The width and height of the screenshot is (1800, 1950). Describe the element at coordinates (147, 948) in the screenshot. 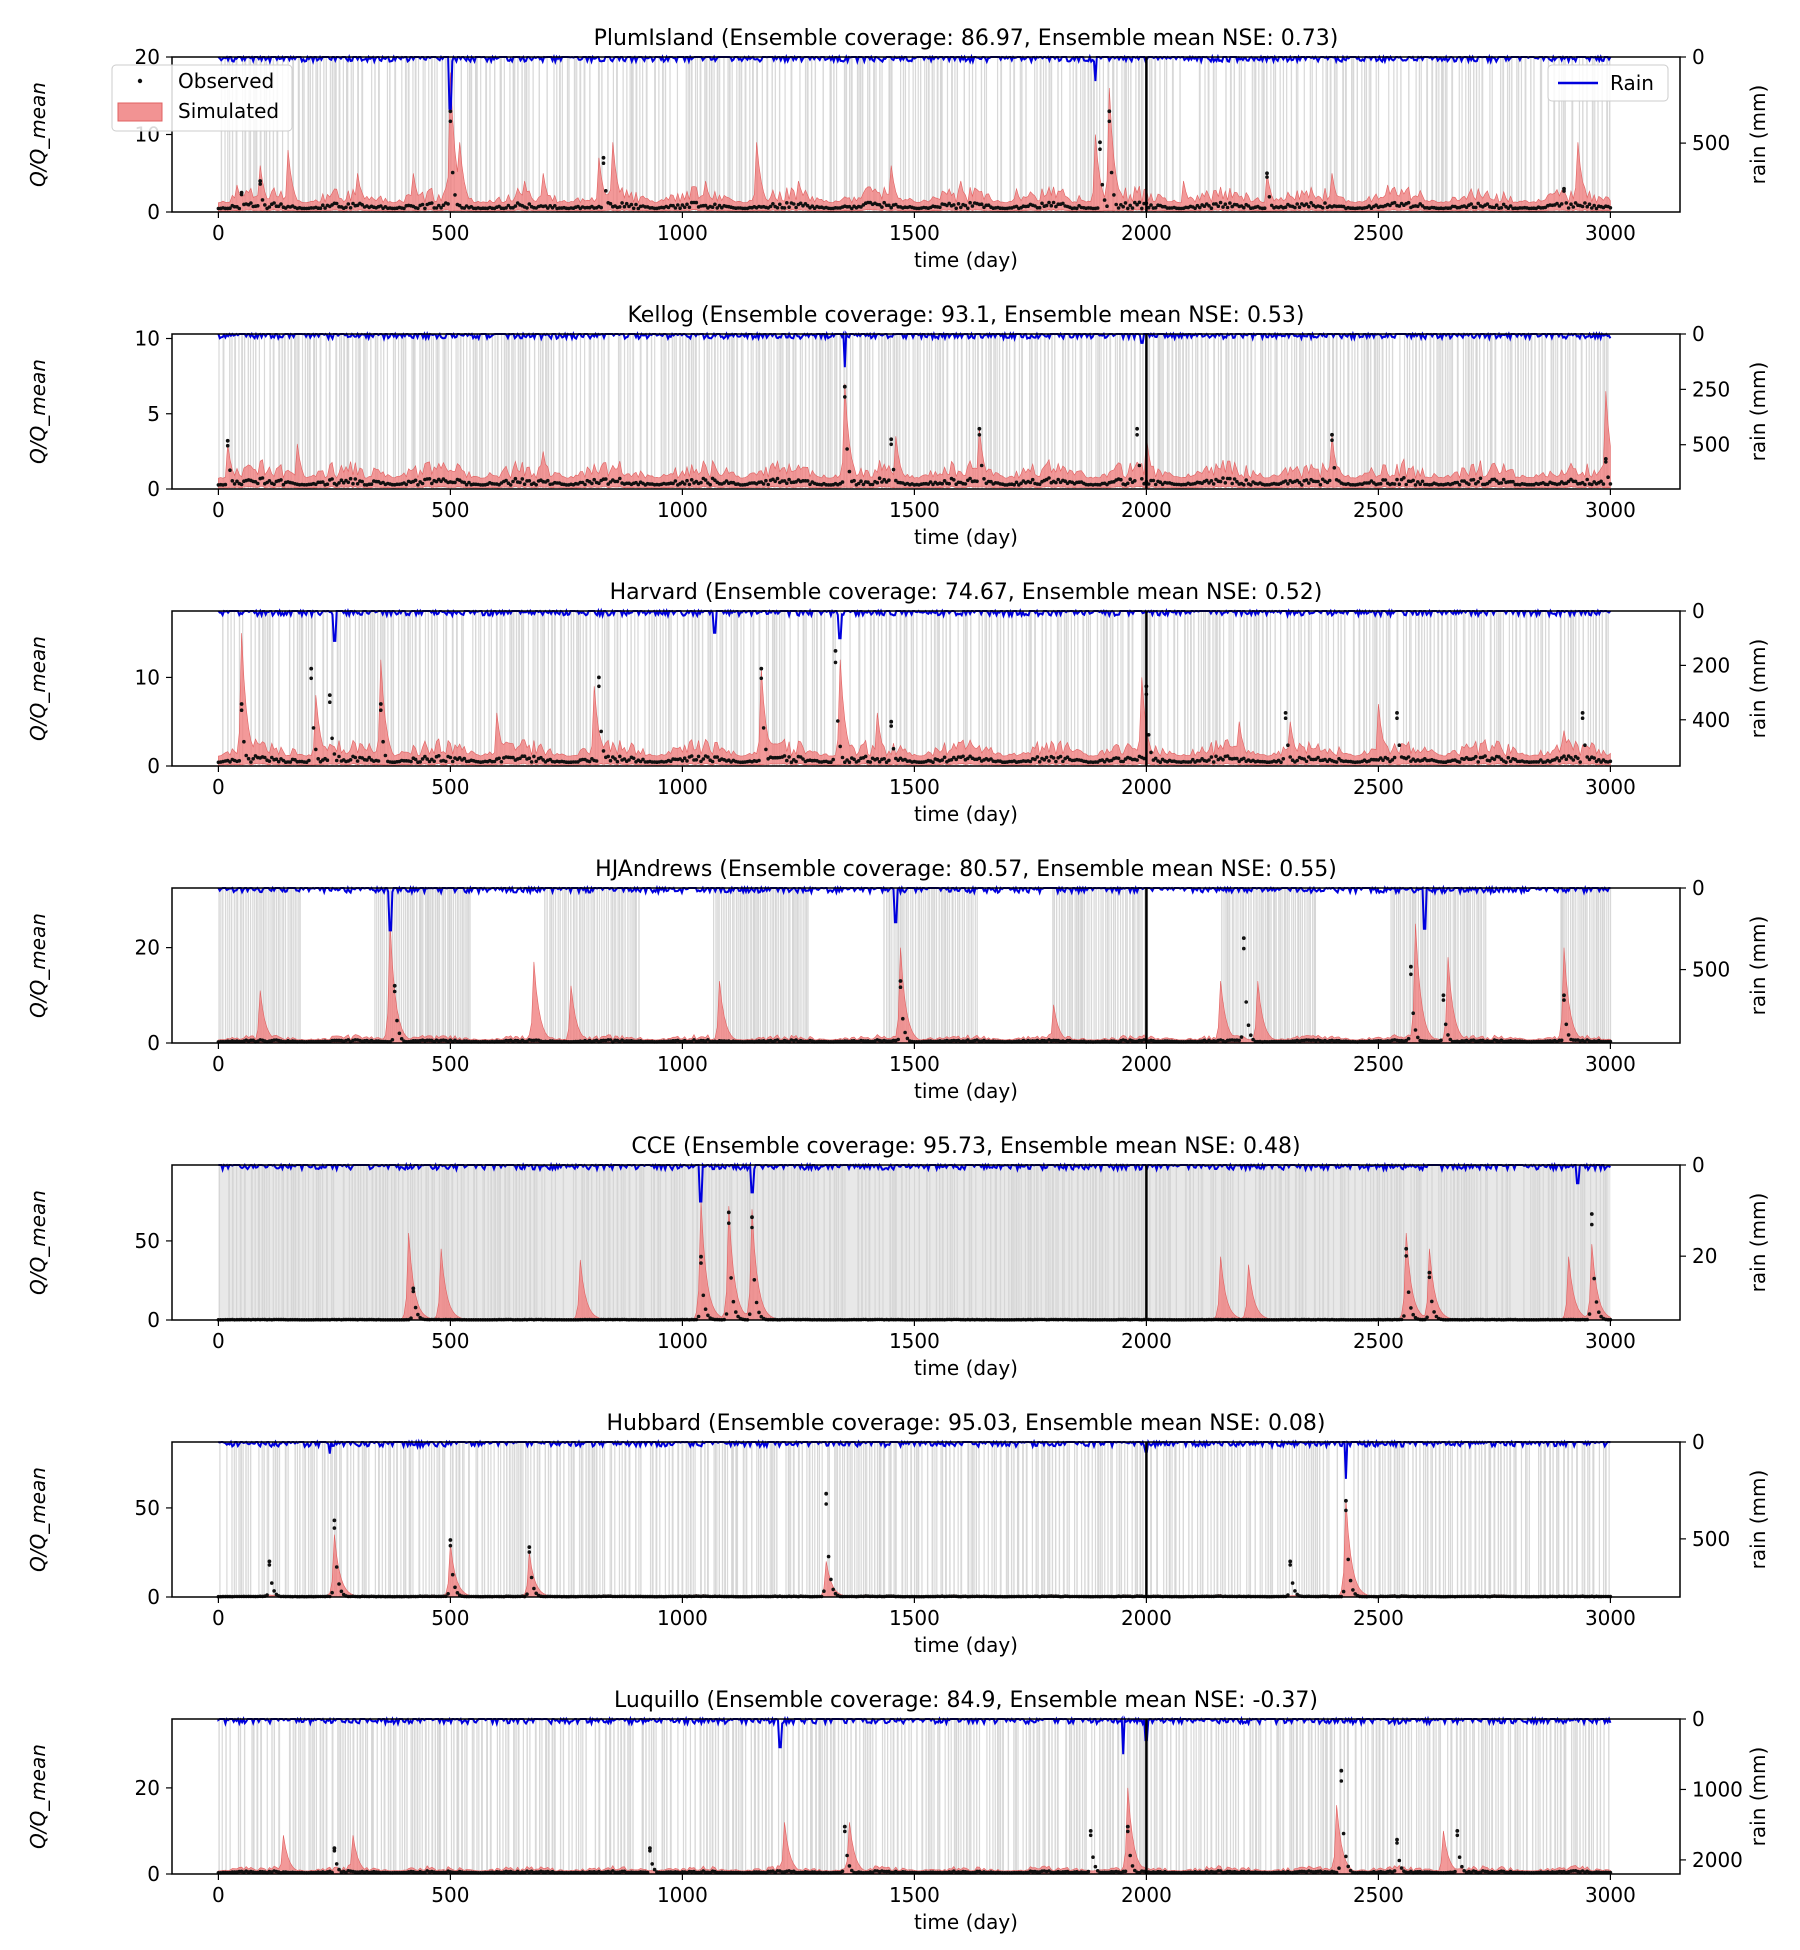

I see `y-tick-label: 20` at that location.